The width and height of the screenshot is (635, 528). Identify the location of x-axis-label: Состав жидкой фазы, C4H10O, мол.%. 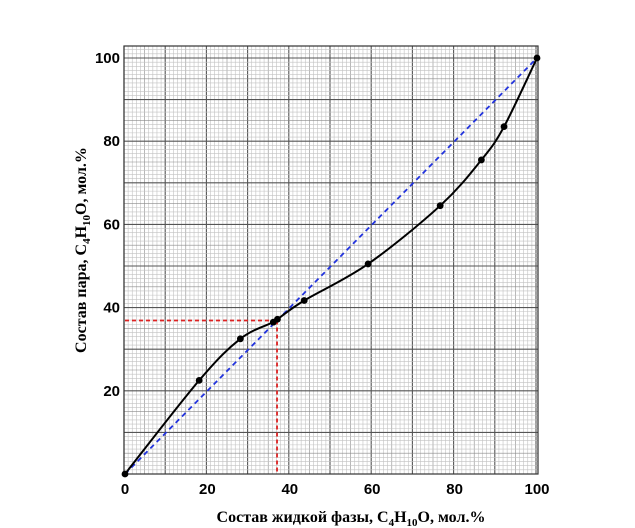
(351, 518).